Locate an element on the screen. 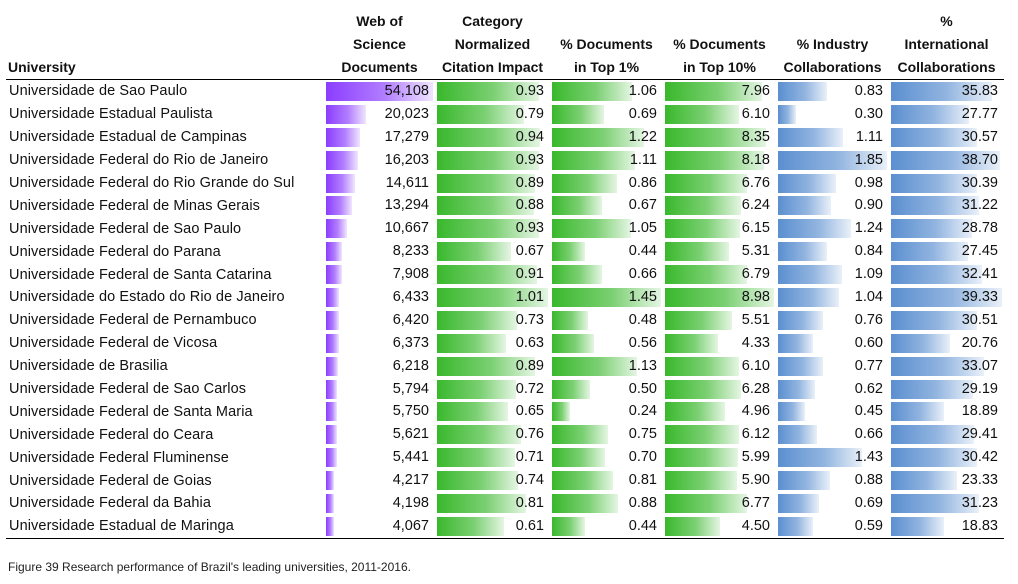  value-label: 17,279 is located at coordinates (406, 136).